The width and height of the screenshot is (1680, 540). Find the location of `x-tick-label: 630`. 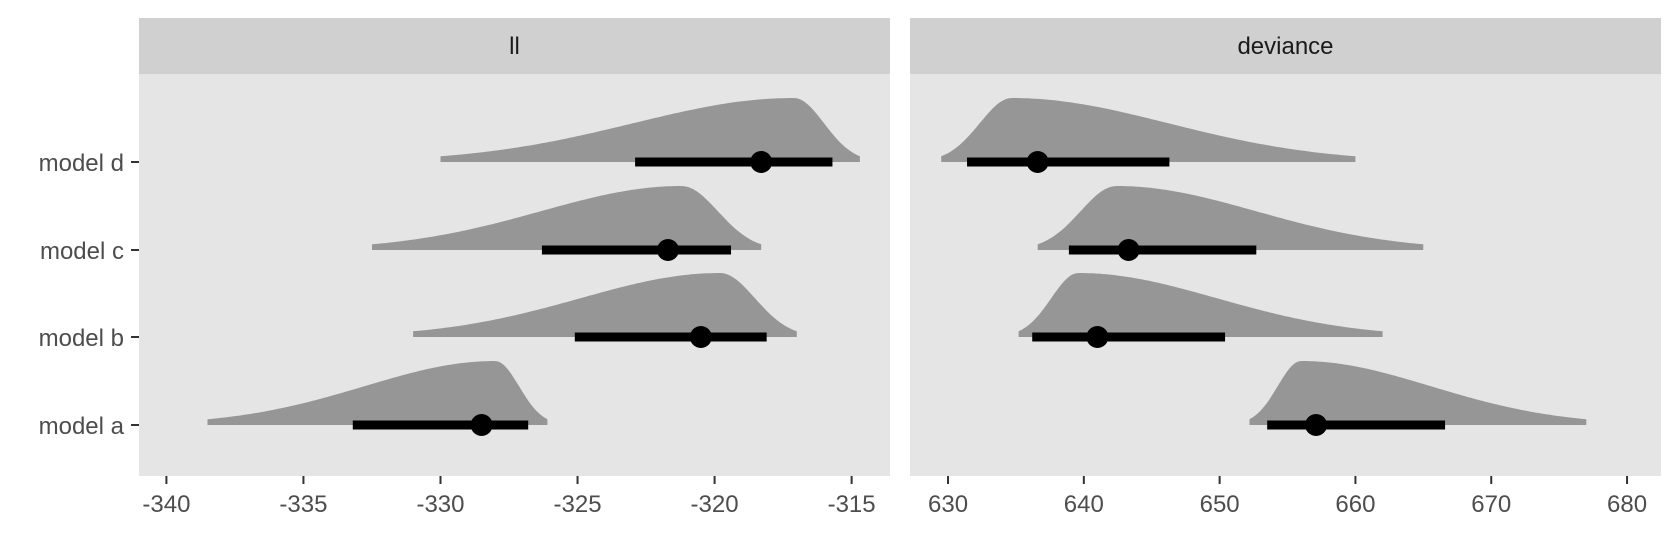

x-tick-label: 630 is located at coordinates (948, 504).